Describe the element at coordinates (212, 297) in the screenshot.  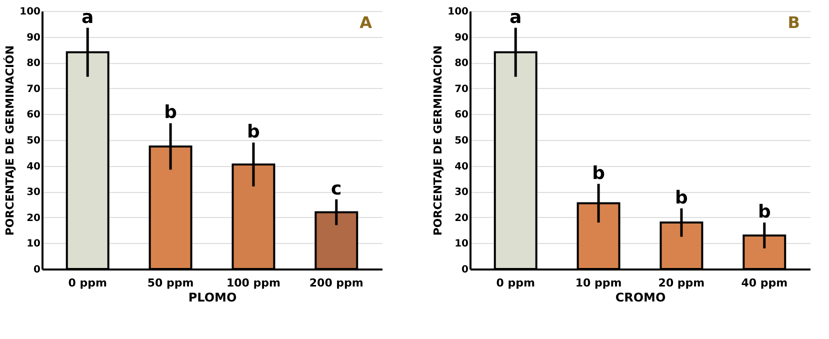
I see `x-axis-title: PLOMO` at that location.